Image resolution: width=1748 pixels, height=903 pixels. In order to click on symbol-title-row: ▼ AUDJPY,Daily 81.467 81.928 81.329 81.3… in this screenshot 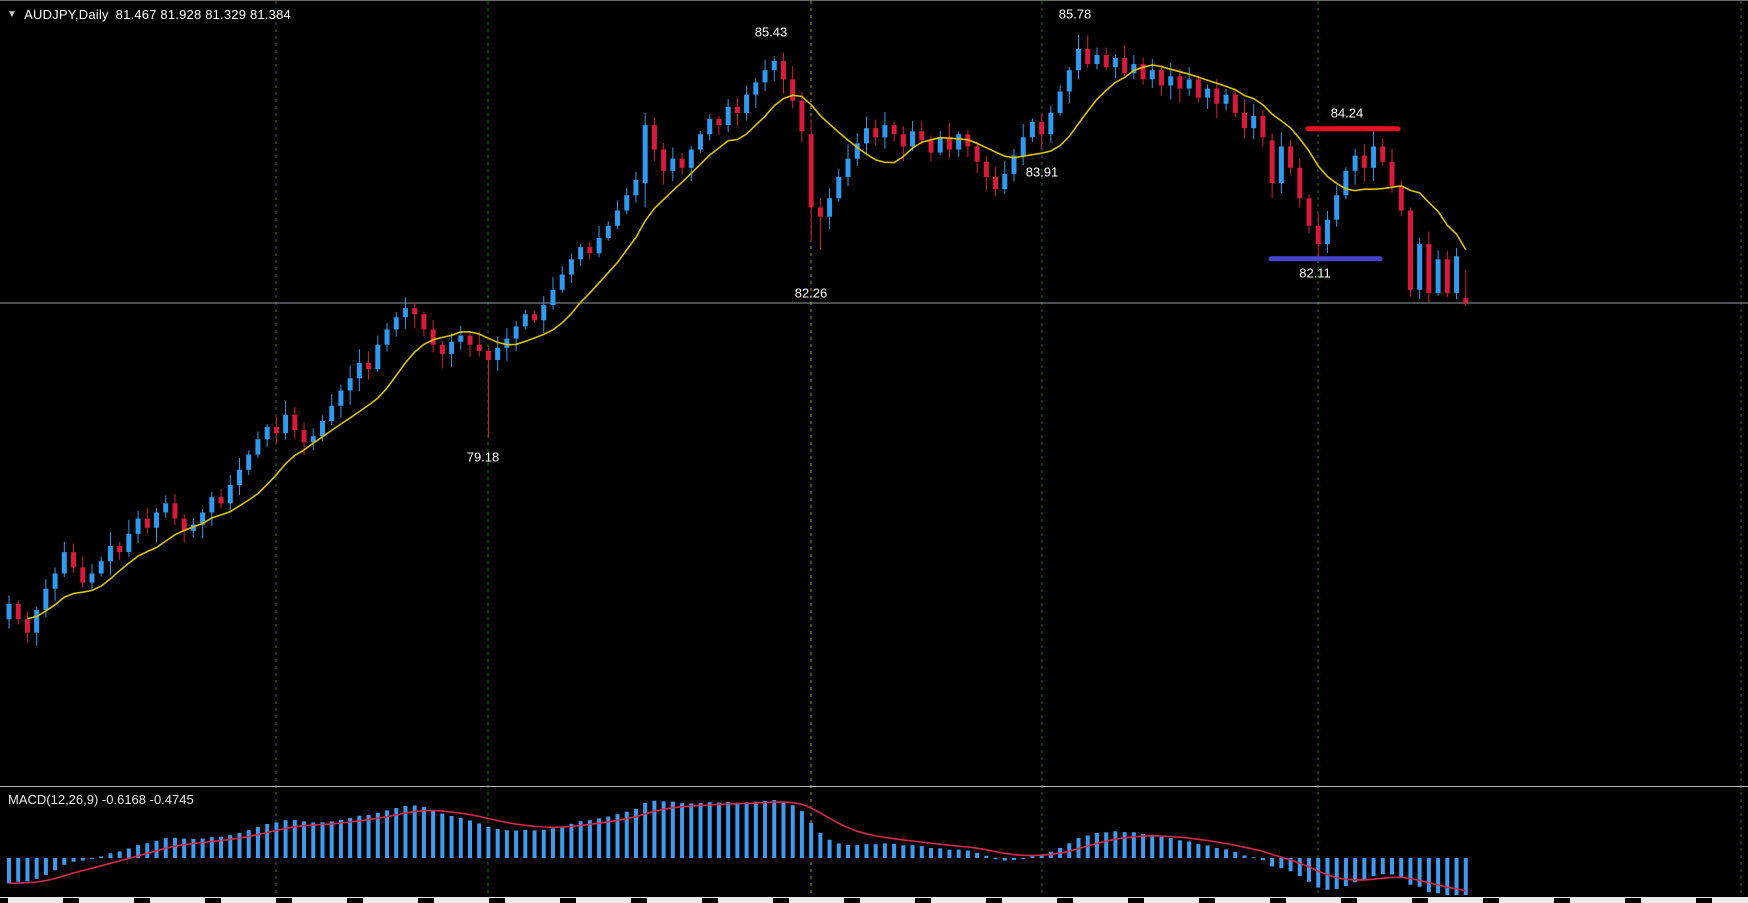, I will do `click(149, 14)`.